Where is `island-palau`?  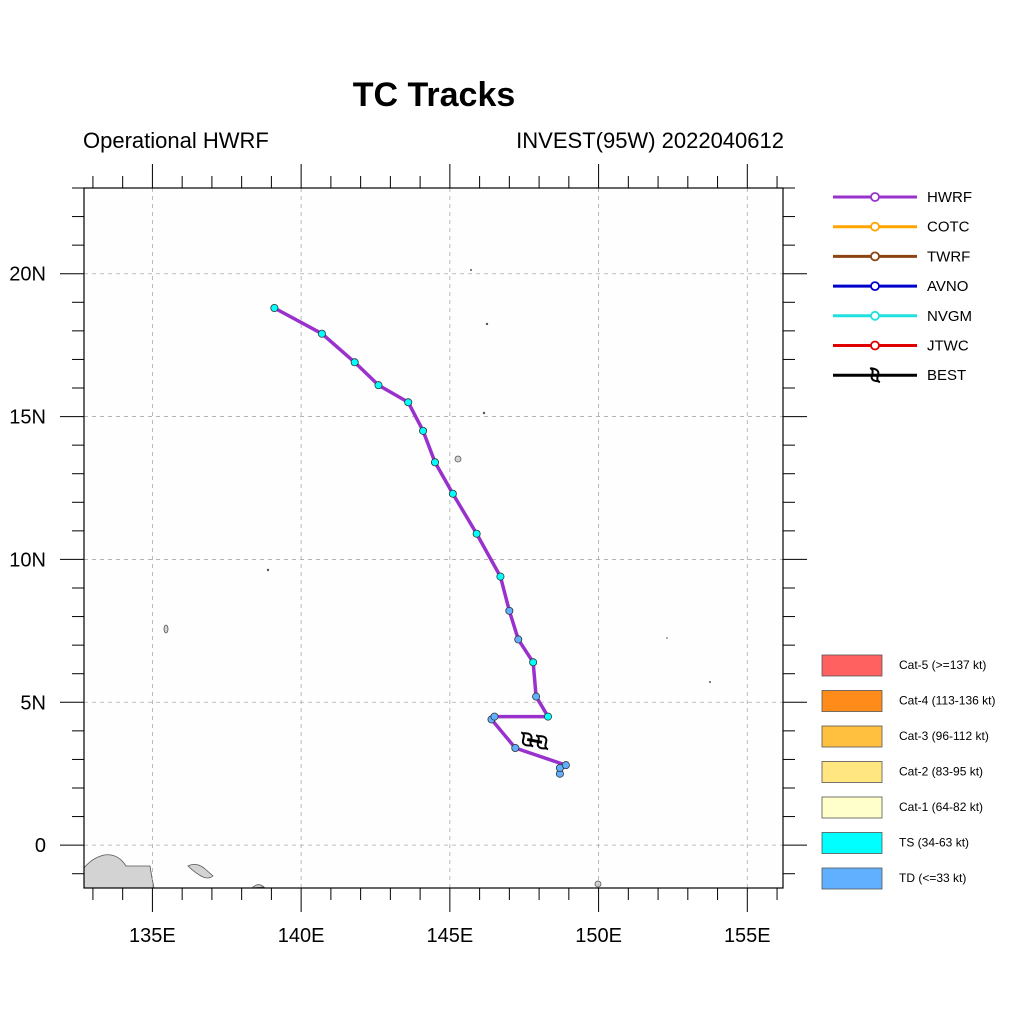 island-palau is located at coordinates (166, 629).